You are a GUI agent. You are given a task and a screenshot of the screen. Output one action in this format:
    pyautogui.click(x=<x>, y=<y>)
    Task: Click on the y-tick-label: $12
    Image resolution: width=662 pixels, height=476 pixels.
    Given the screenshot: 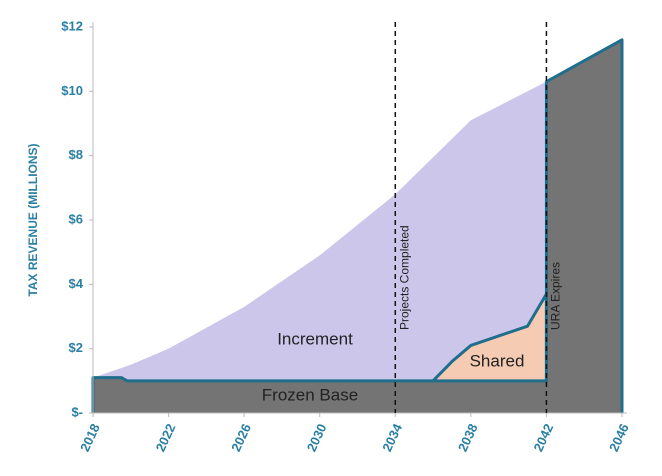 What is the action you would take?
    pyautogui.click(x=72, y=25)
    